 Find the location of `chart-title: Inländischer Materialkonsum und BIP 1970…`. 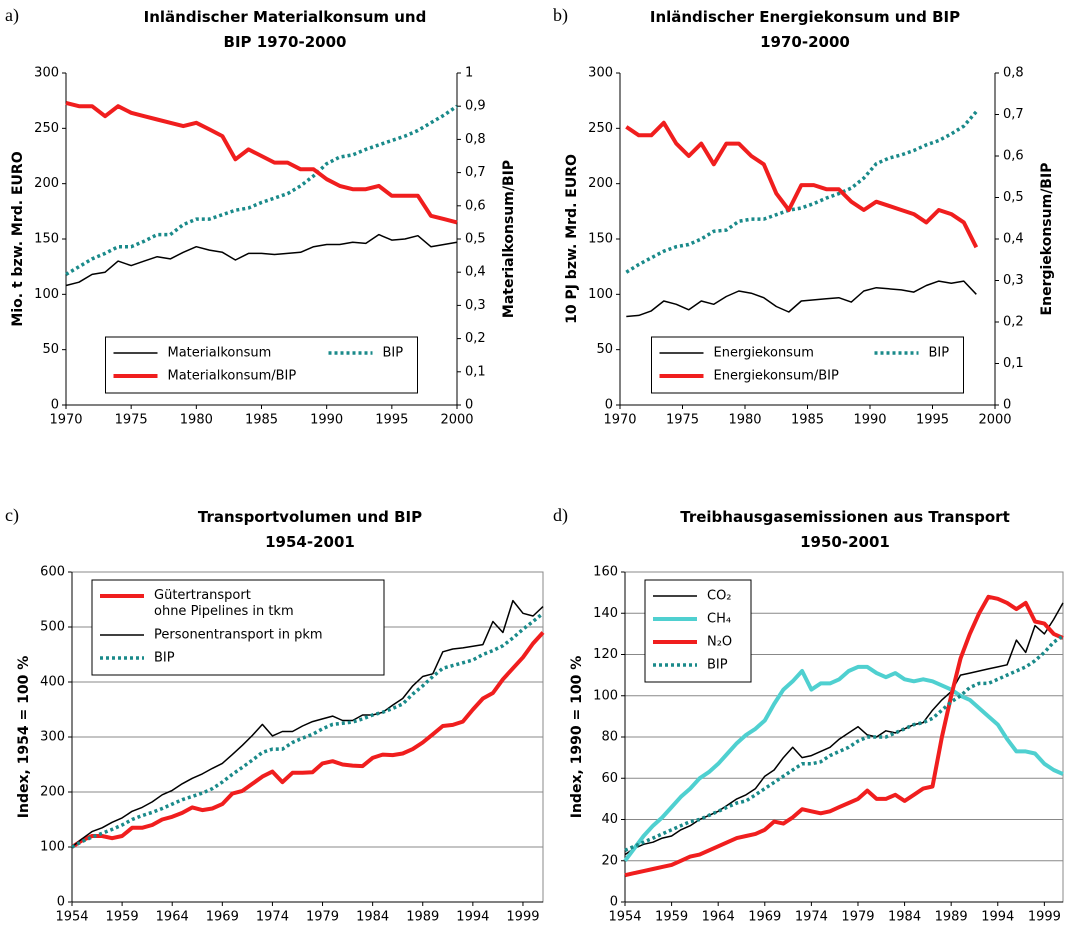

chart-title: Inländischer Materialkonsum und BIP 1970… is located at coordinates (285, 29).